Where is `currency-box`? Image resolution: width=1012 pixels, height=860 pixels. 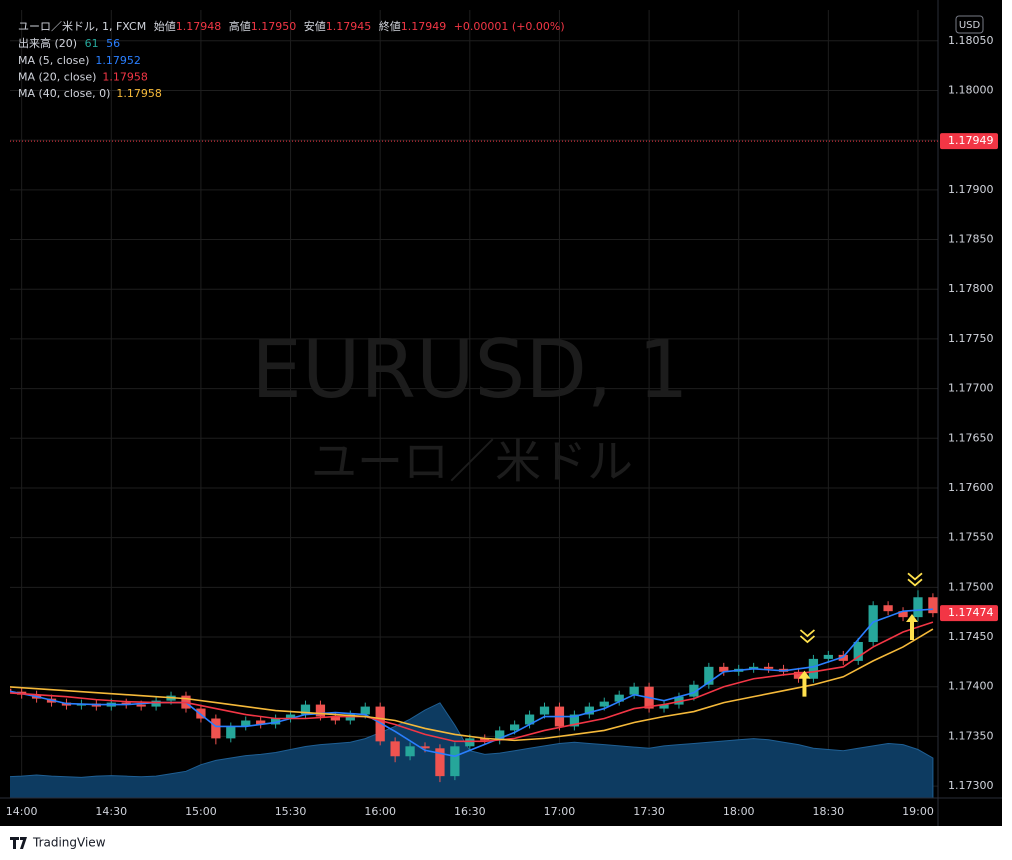 currency-box is located at coordinates (969, 24).